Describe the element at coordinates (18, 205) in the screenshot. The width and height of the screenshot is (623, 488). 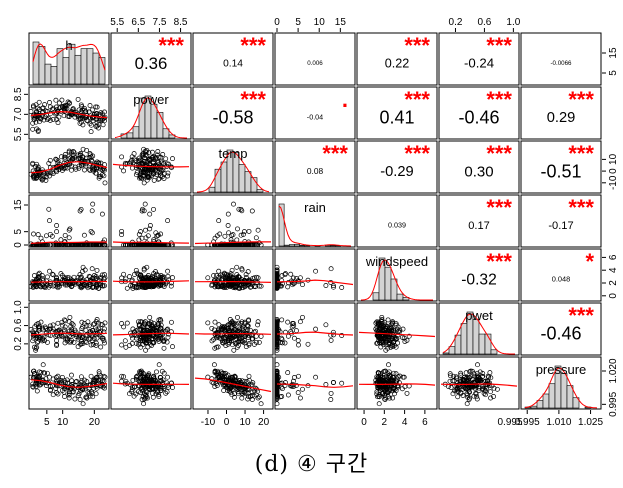
I see `axis-tick-label: 15` at that location.